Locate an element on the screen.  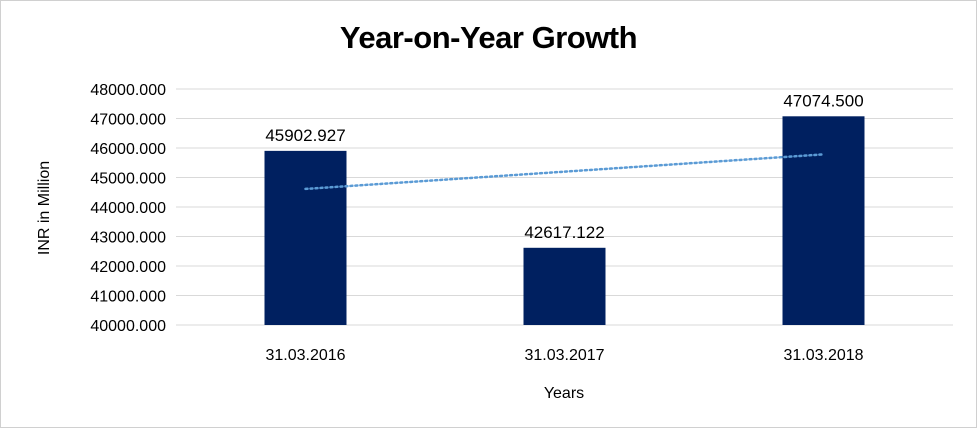
y-axis-title: INR in Million is located at coordinates (44, 208).